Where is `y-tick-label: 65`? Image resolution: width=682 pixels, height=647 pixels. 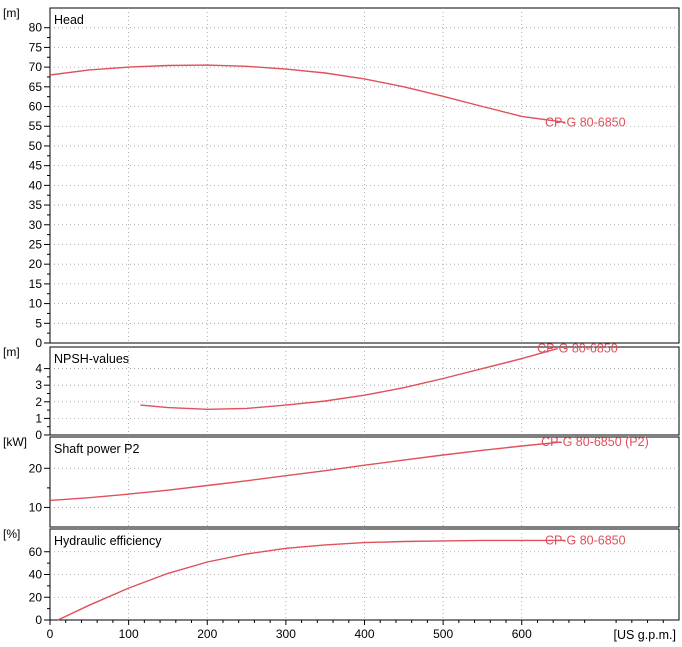
y-tick-label: 65 is located at coordinates (36, 87).